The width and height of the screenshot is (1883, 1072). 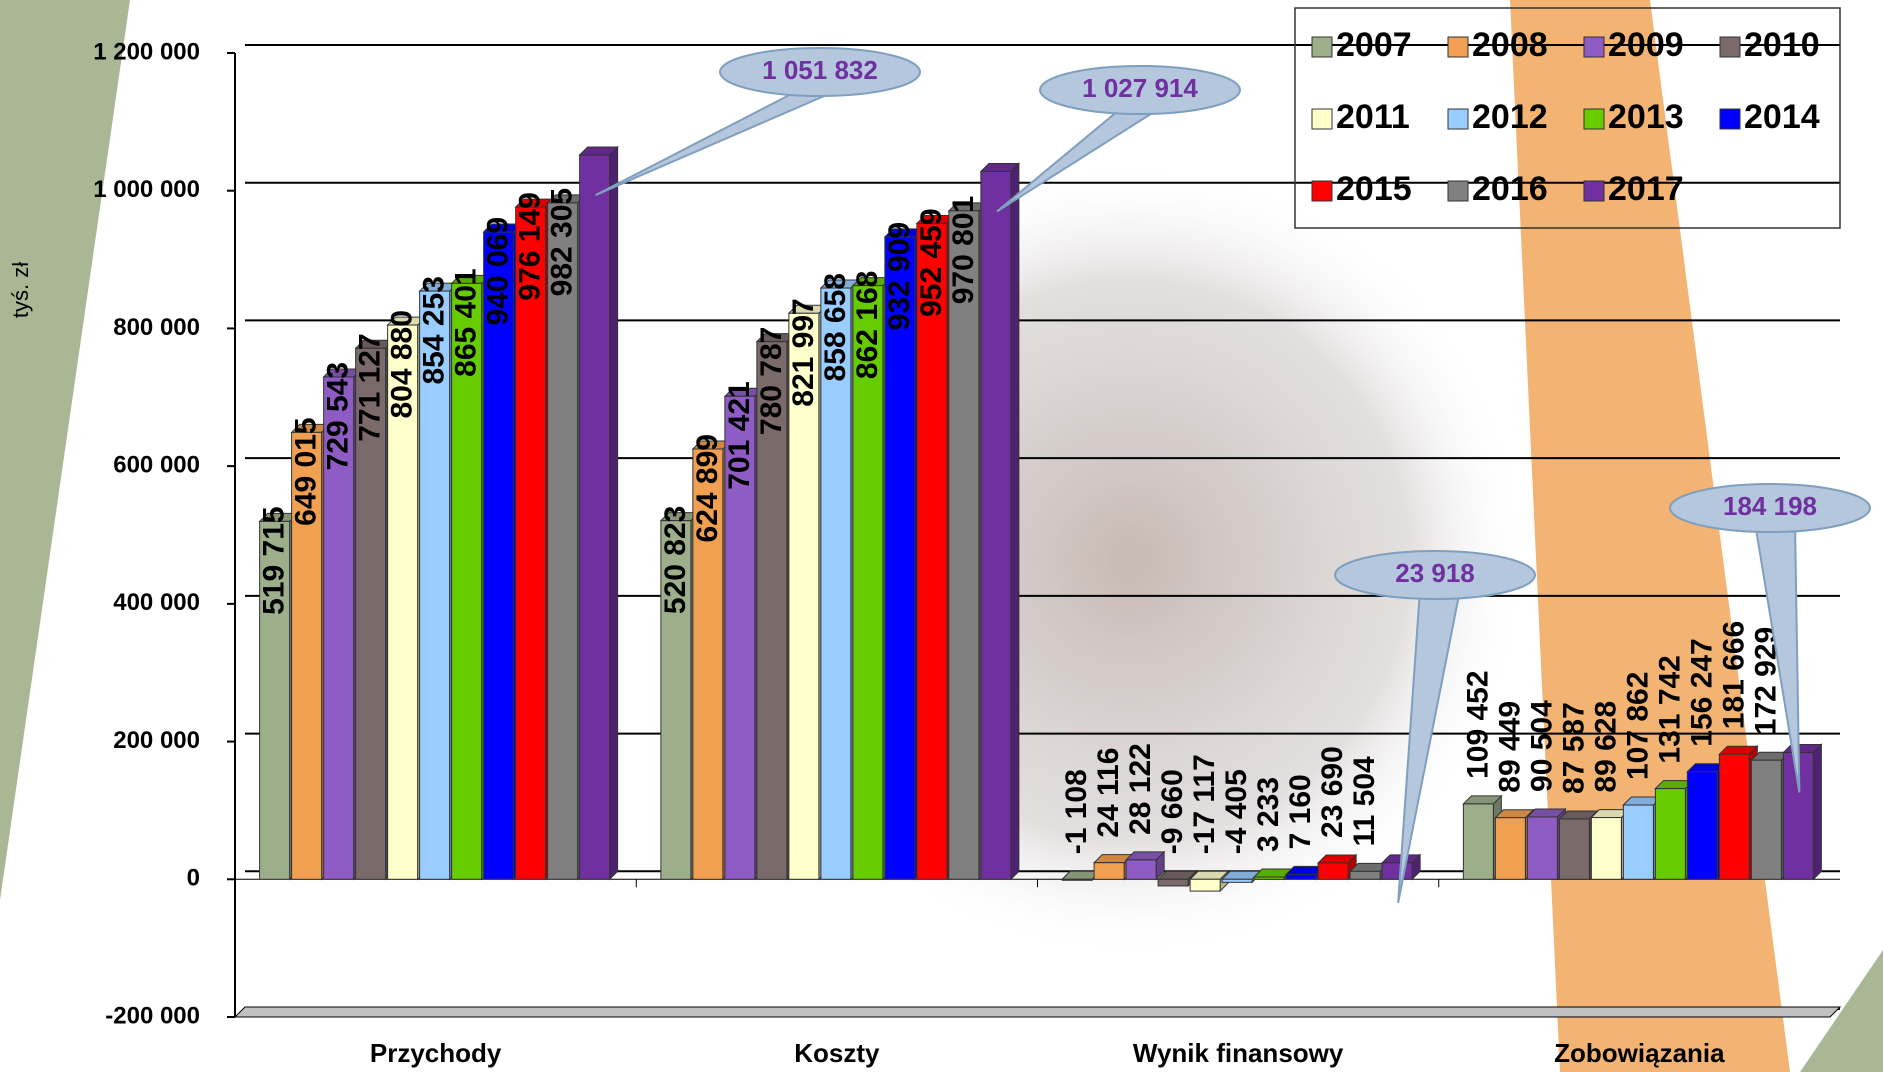 I want to click on data-label: 970 801, so click(x=963, y=250).